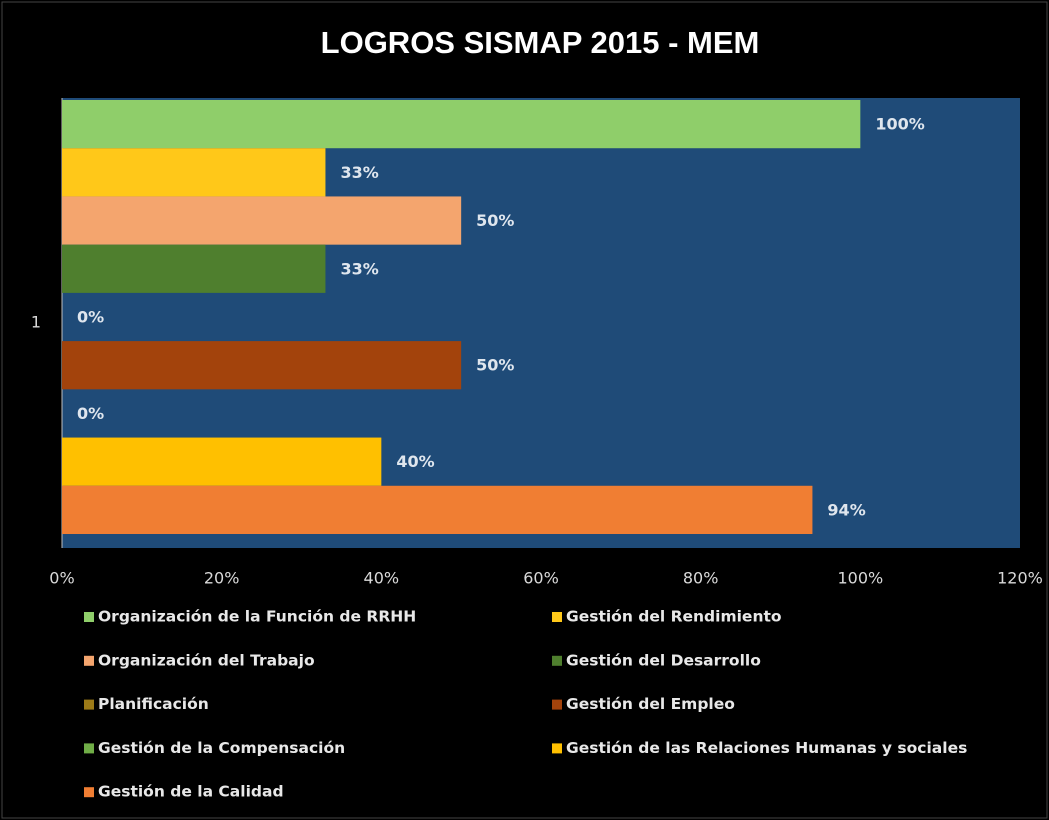  What do you see at coordinates (206, 660) in the screenshot?
I see `legend-label: Organización del Trabajo` at bounding box center [206, 660].